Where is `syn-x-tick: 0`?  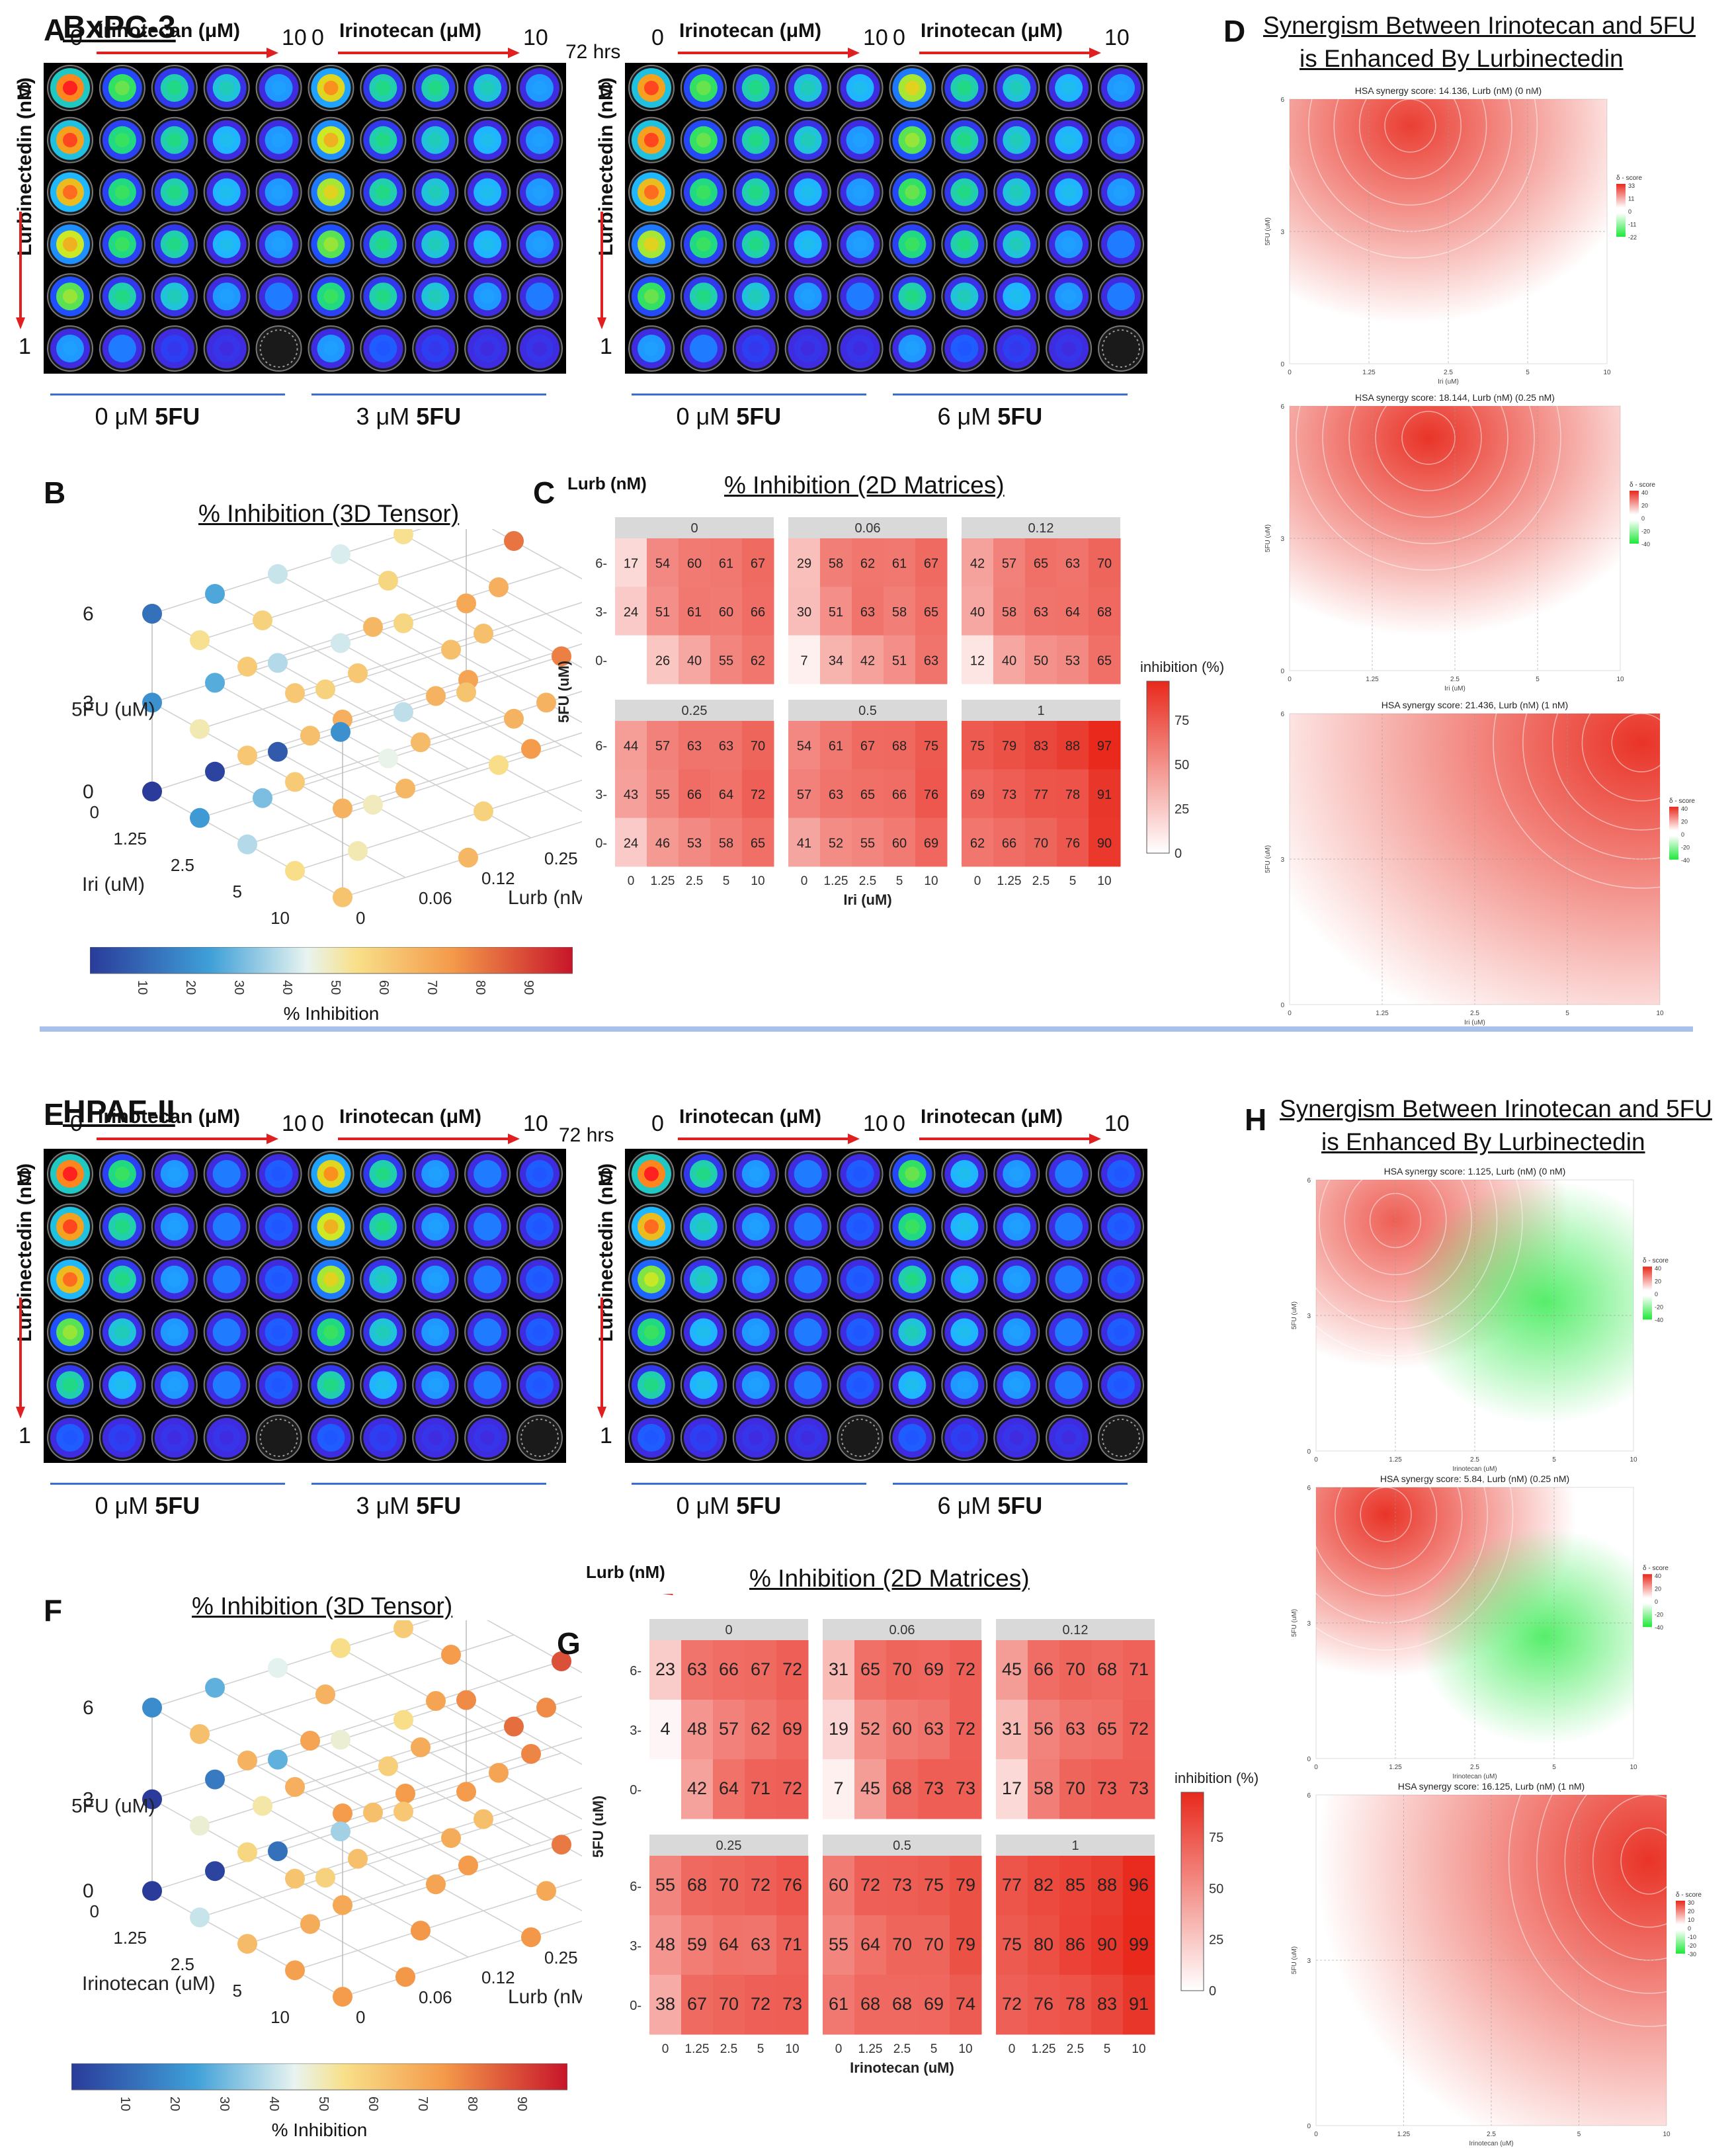
syn-x-tick: 0 is located at coordinates (1316, 1460).